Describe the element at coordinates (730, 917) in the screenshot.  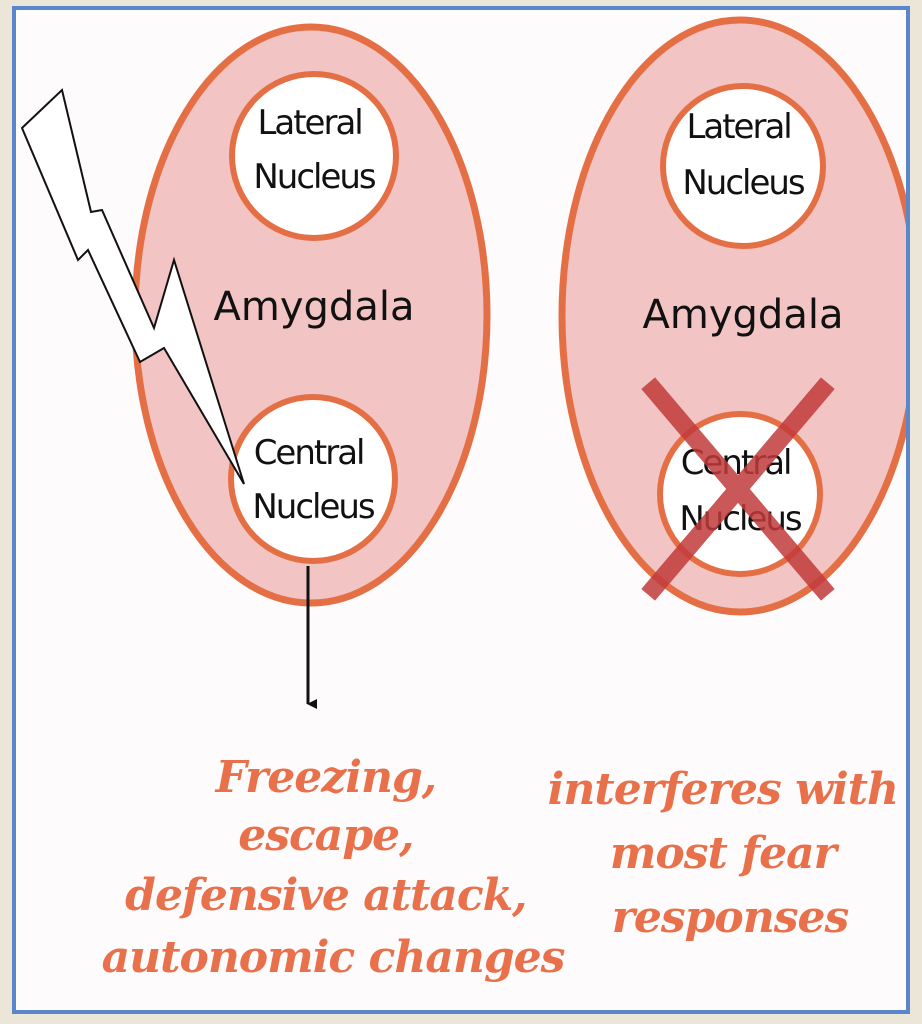
I see `right-outcome-line3: responses` at that location.